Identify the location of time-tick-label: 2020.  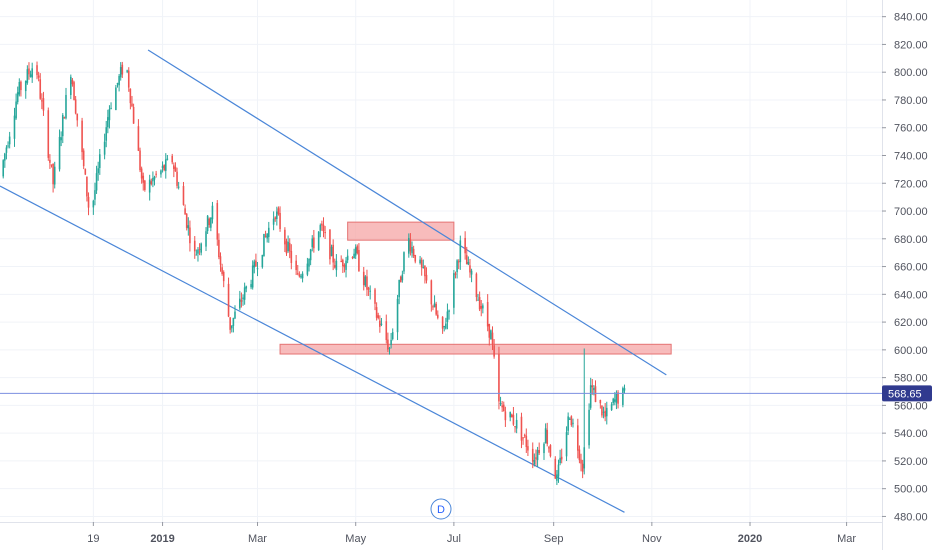
(750, 539).